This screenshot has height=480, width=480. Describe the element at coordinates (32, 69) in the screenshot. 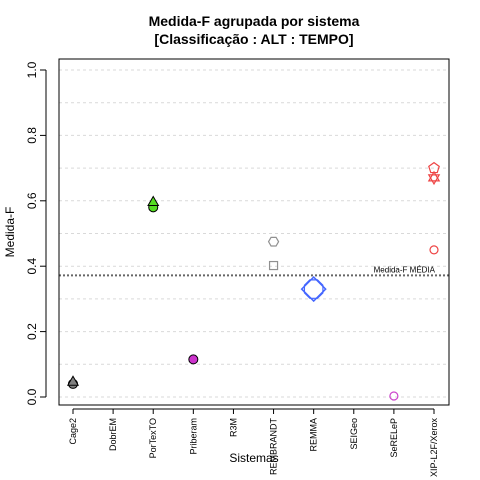

I see `y-tick-label: 1.0` at that location.